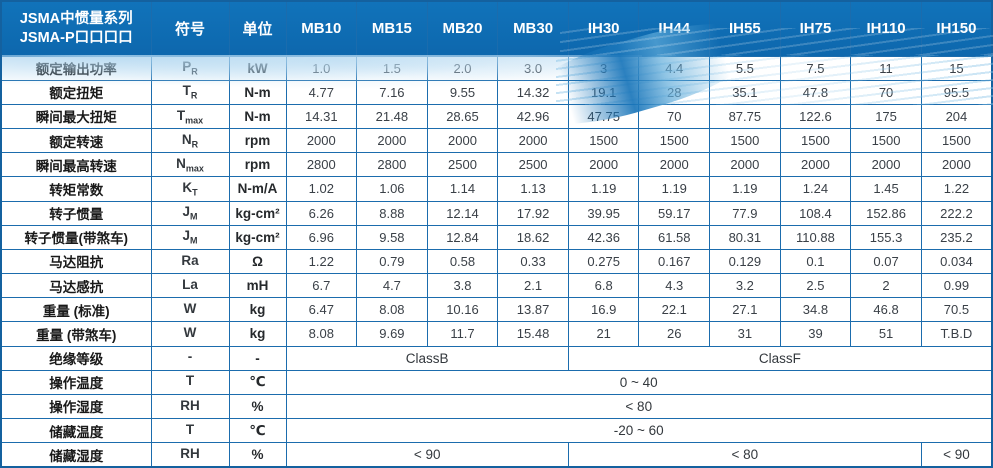 The width and height of the screenshot is (993, 468). What do you see at coordinates (392, 189) in the screenshot?
I see `value-cell: 1.06` at bounding box center [392, 189].